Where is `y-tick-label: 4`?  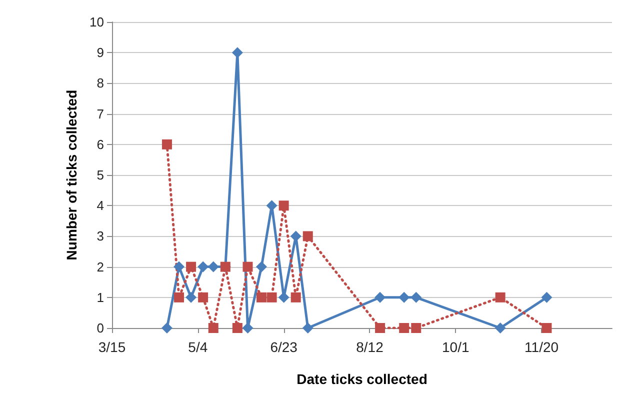 y-tick-label: 4 is located at coordinates (100, 206).